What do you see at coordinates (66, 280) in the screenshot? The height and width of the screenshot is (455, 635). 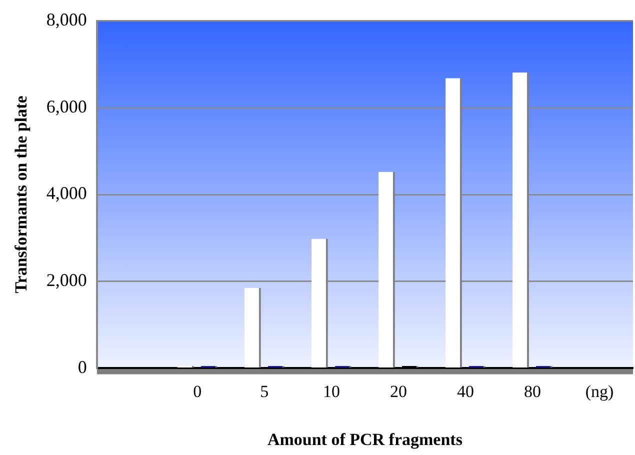 I see `y-tick-label: 2,000` at bounding box center [66, 280].